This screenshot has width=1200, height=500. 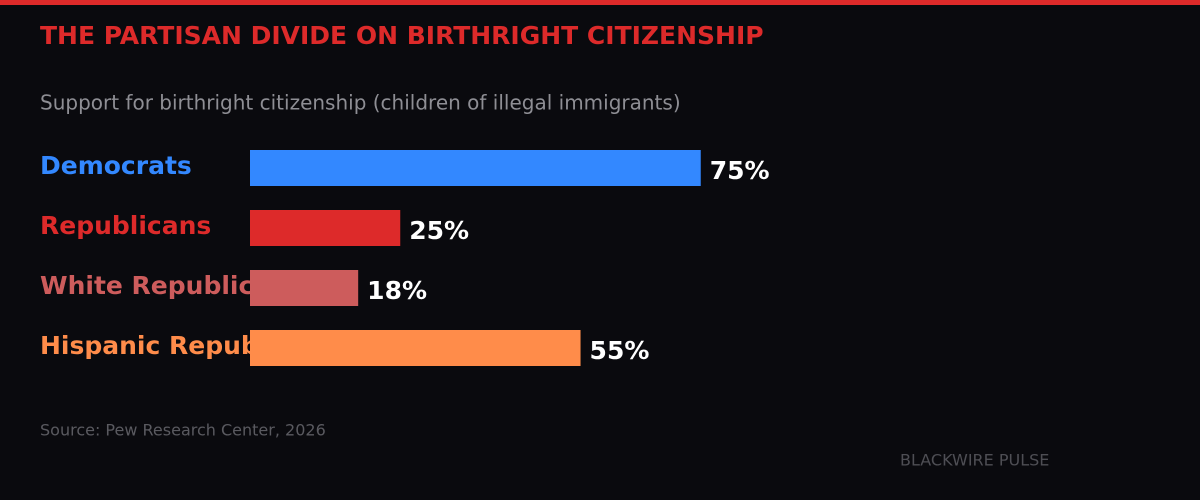 What do you see at coordinates (116, 165) in the screenshot?
I see `category-label: Democrats` at bounding box center [116, 165].